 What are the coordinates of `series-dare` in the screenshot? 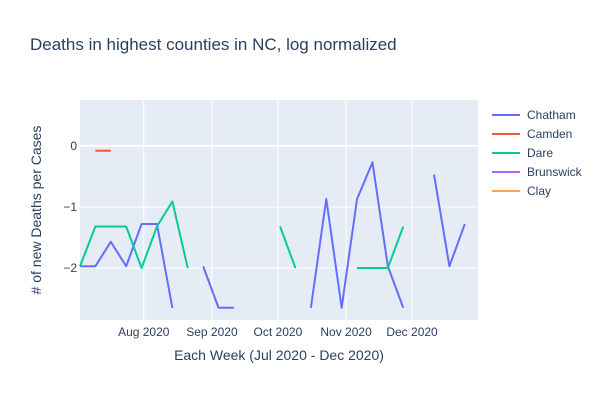 It's located at (242, 235).